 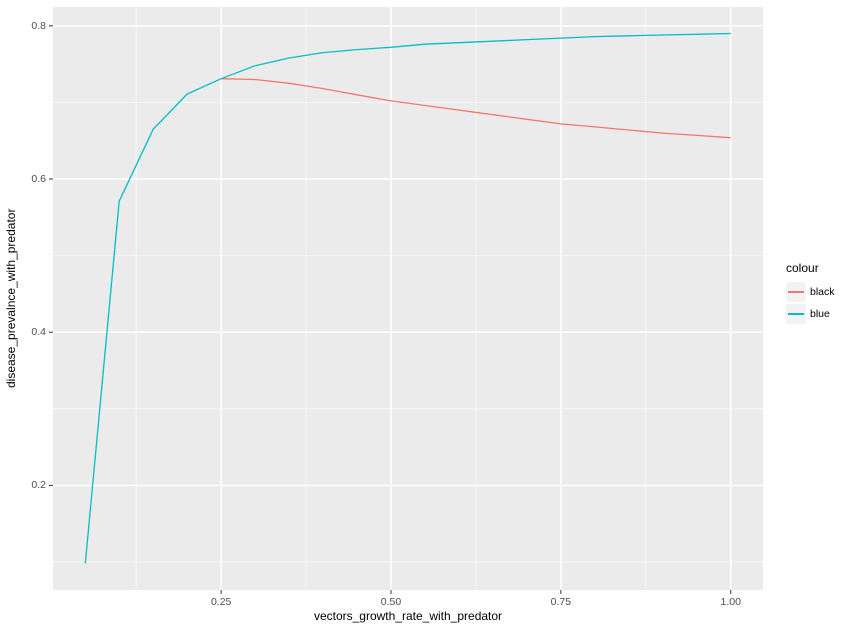 I want to click on legend-title: colour, so click(x=802, y=268).